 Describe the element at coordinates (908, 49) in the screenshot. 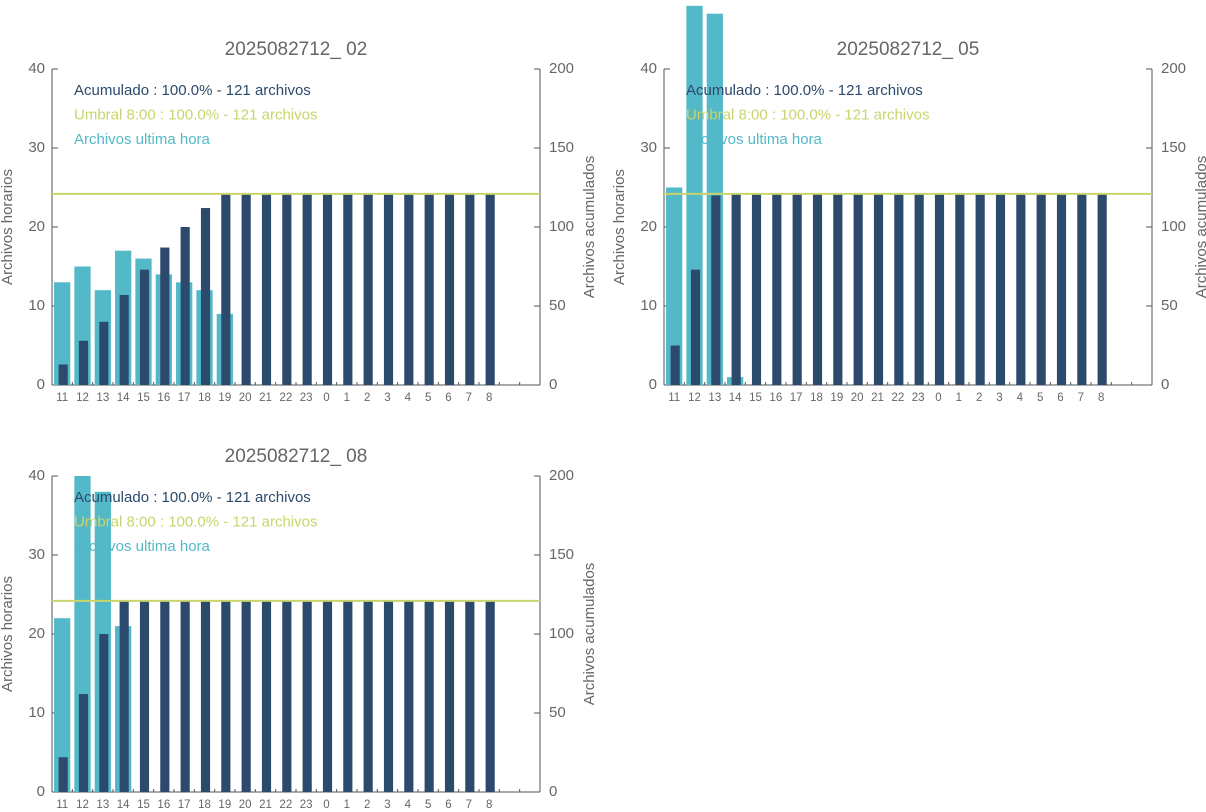

I see `chart-title: 2025082712_ 05` at that location.